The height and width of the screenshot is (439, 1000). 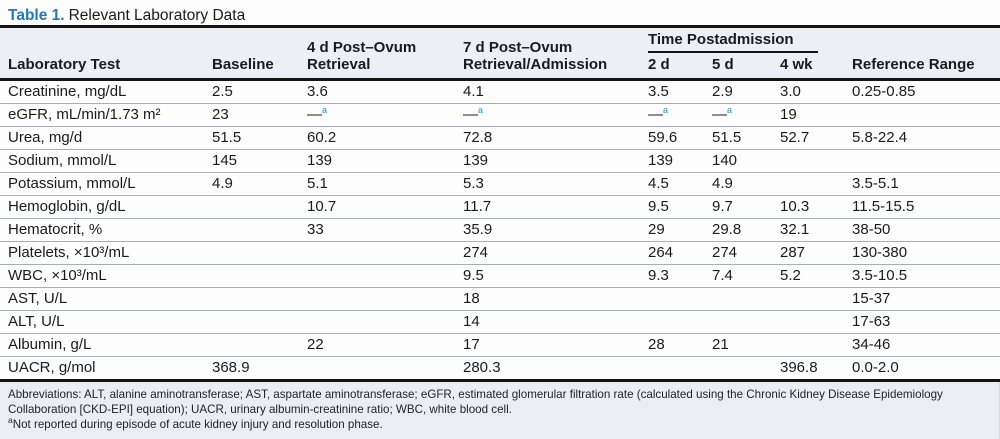 What do you see at coordinates (102, 229) in the screenshot?
I see `row-label: Hematocrit, %` at bounding box center [102, 229].